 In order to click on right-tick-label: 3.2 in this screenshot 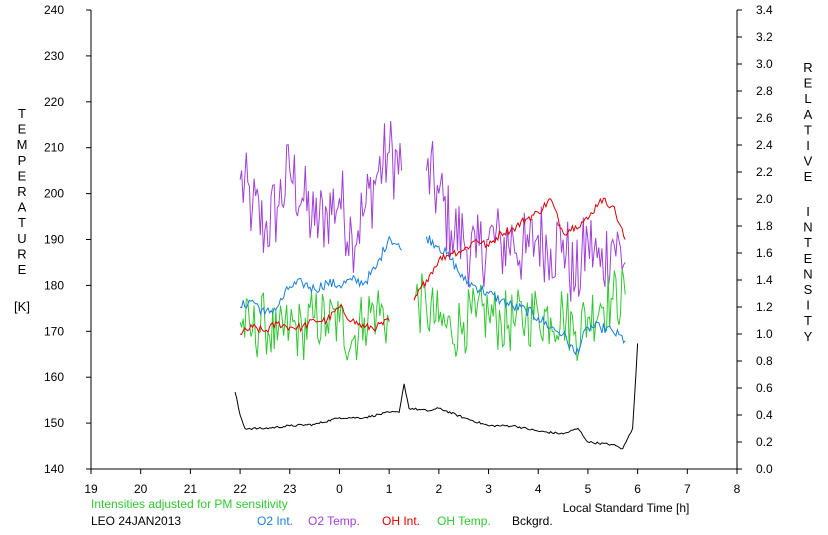, I will do `click(764, 37)`.